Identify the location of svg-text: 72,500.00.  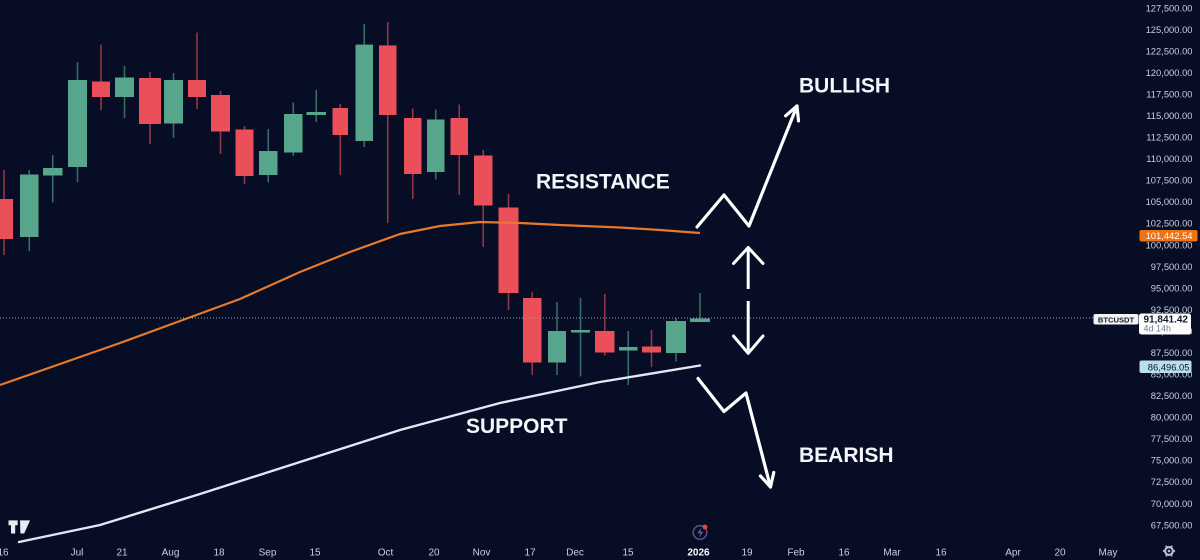
(1172, 481).